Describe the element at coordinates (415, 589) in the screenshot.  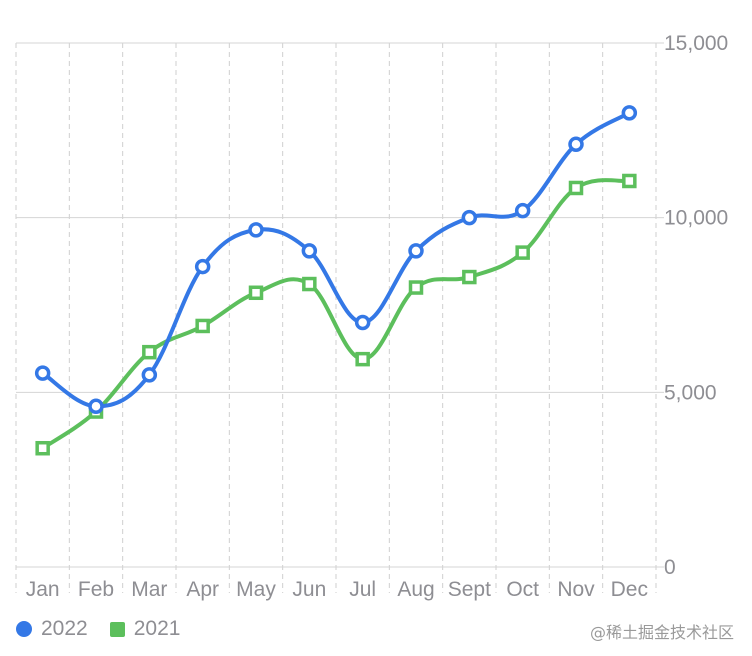
I see `x-tick-label: Aug` at that location.